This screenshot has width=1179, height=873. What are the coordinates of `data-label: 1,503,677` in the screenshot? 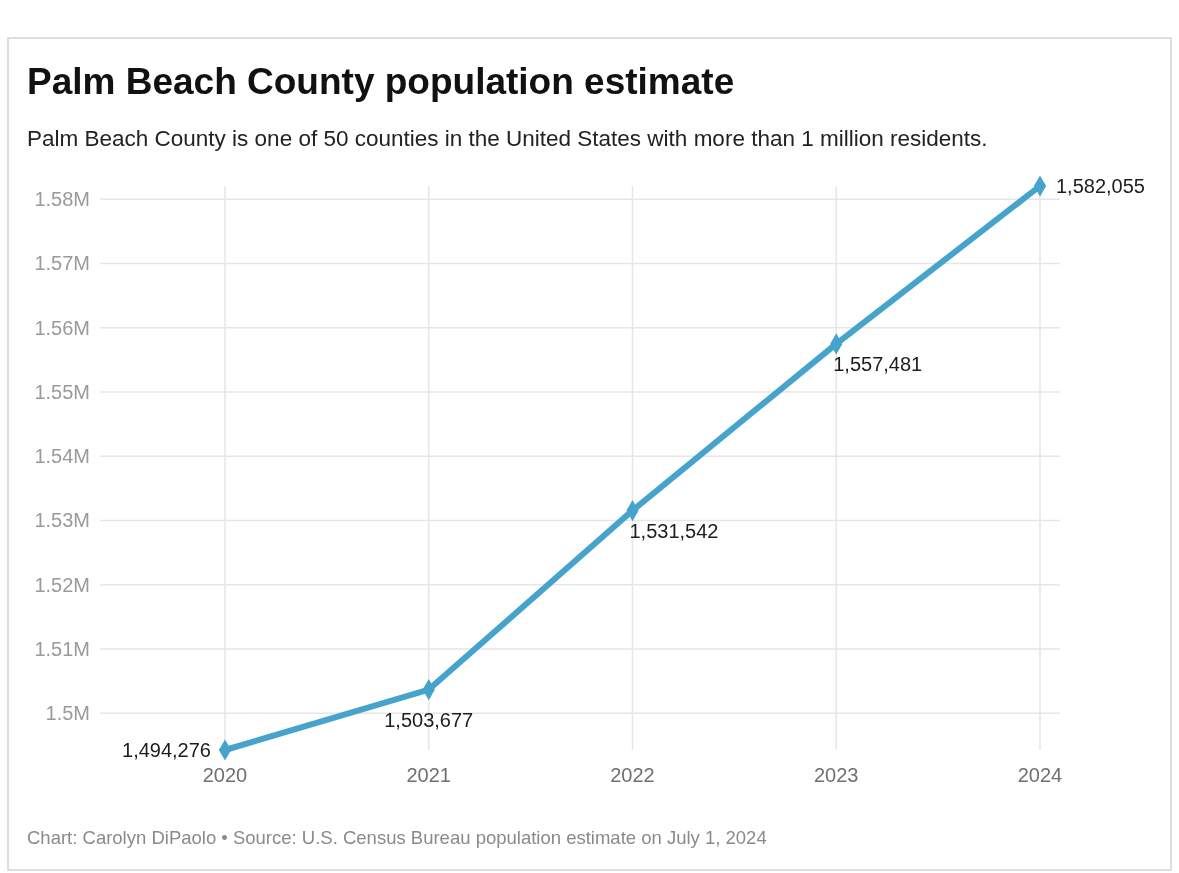 It's located at (429, 719).